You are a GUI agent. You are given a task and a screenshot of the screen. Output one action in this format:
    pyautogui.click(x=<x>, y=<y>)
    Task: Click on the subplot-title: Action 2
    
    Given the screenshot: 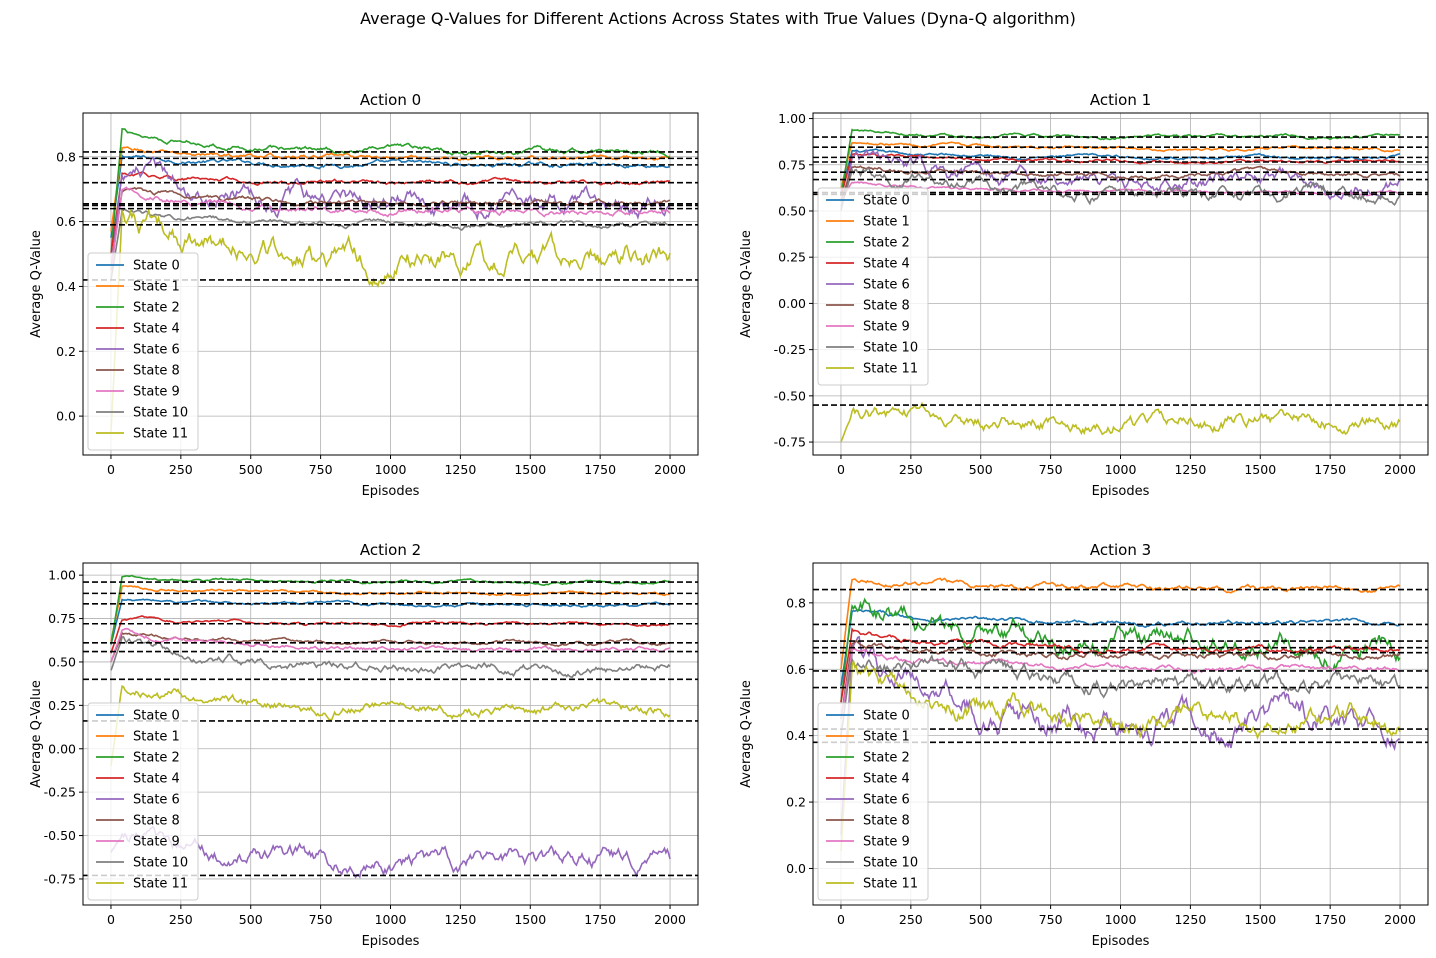 What is the action you would take?
    pyautogui.click(x=390, y=550)
    